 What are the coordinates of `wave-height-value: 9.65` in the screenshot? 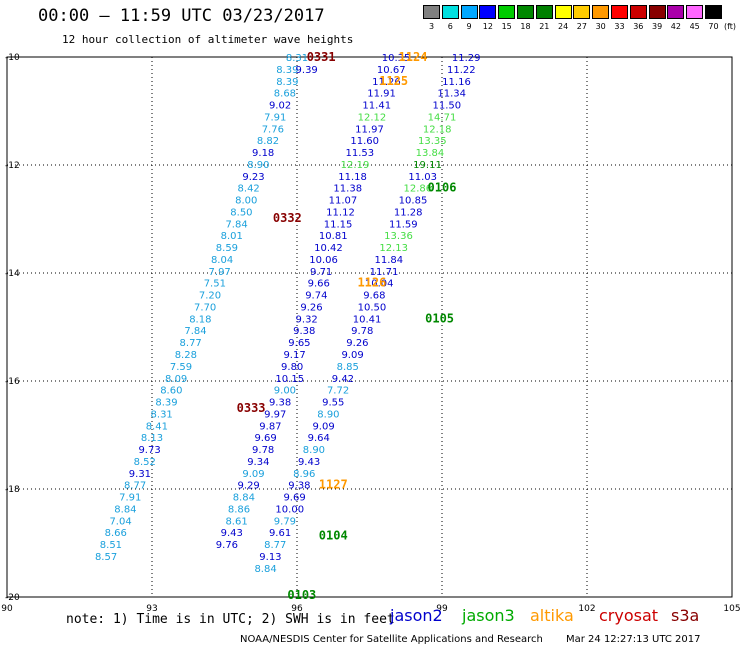 It's located at (299, 343).